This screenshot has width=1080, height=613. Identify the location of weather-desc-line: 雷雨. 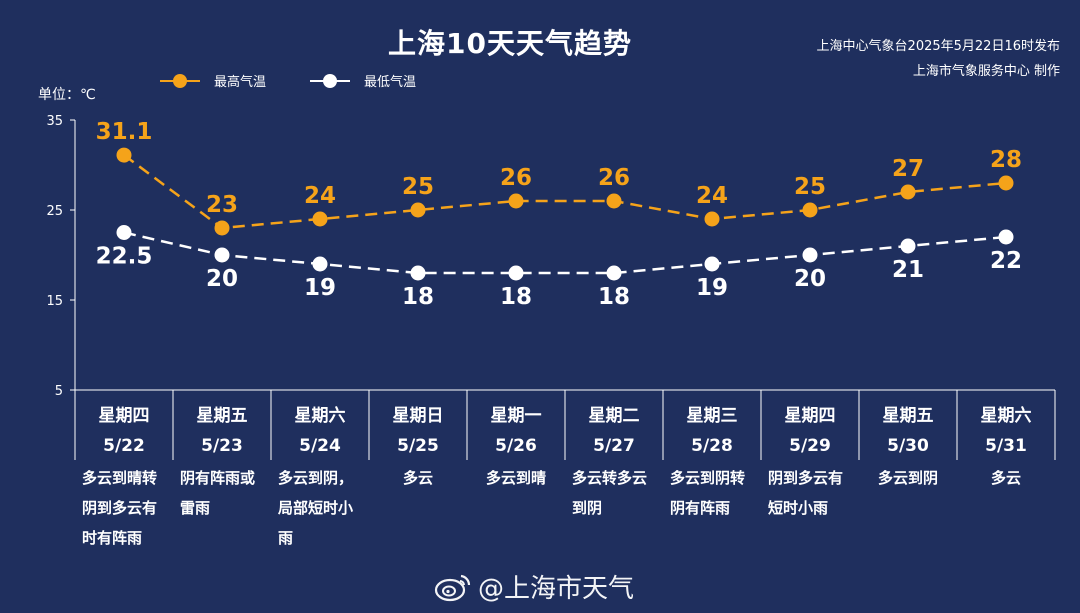
(195, 508).